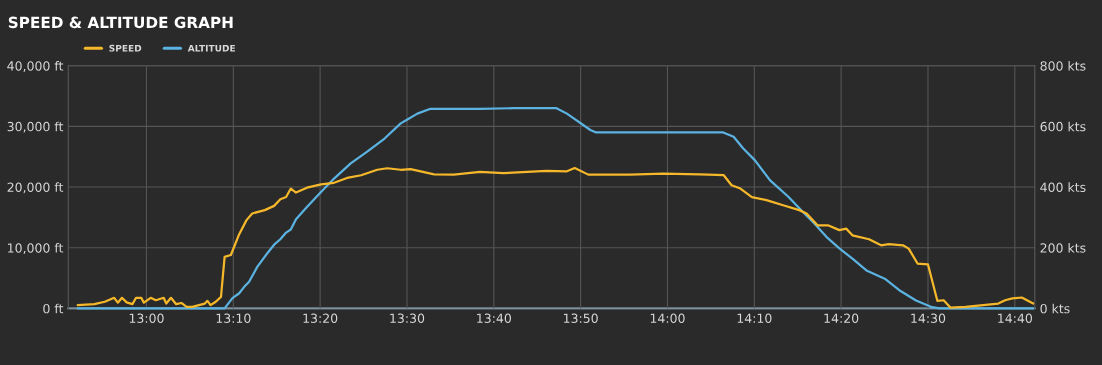 The image size is (1102, 365). Describe the element at coordinates (125, 48) in the screenshot. I see `legend-label: SPEED` at that location.